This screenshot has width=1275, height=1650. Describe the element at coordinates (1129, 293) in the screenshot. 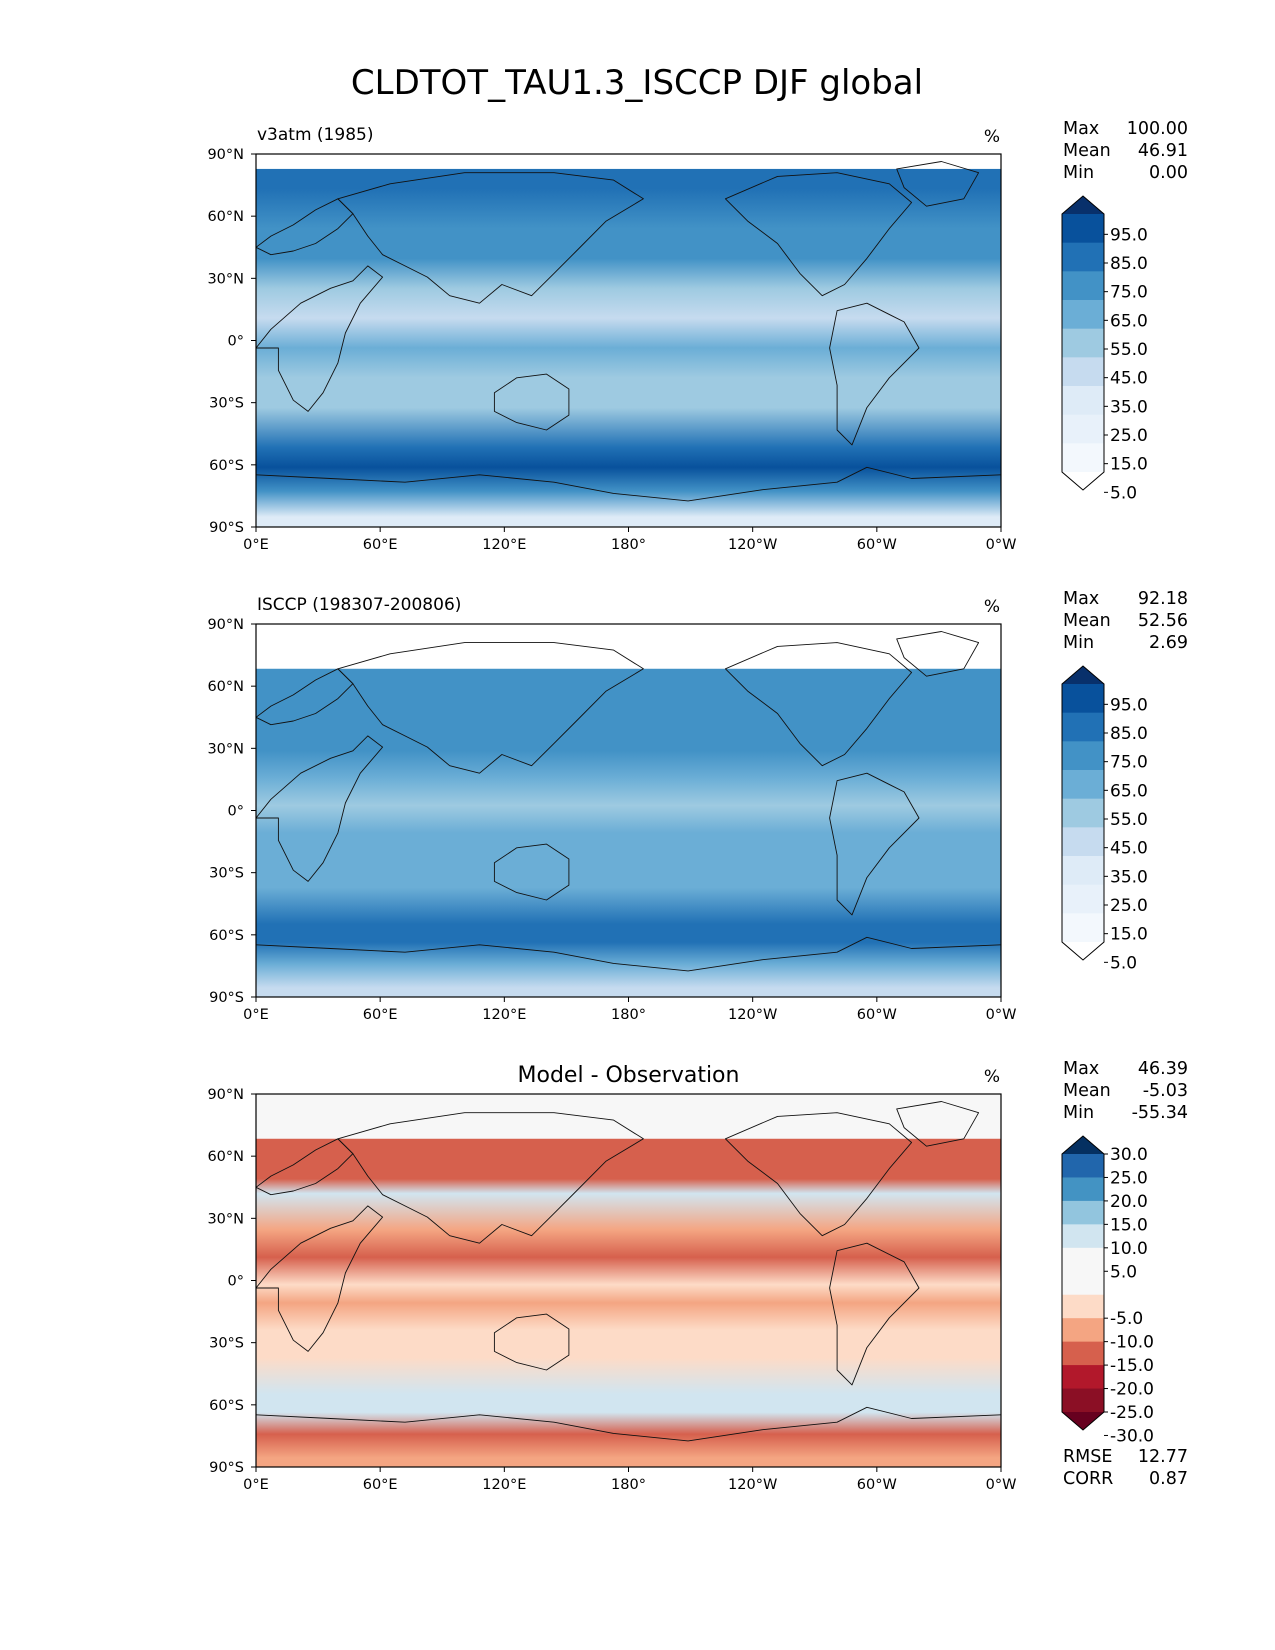

I see `colorbar-tick-label: 75.0` at that location.